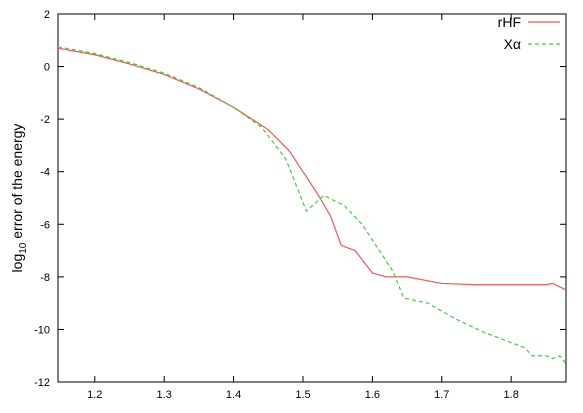 Image resolution: width=583 pixels, height=413 pixels. What do you see at coordinates (45, 278) in the screenshot?
I see `y-tick-label: -8` at bounding box center [45, 278].